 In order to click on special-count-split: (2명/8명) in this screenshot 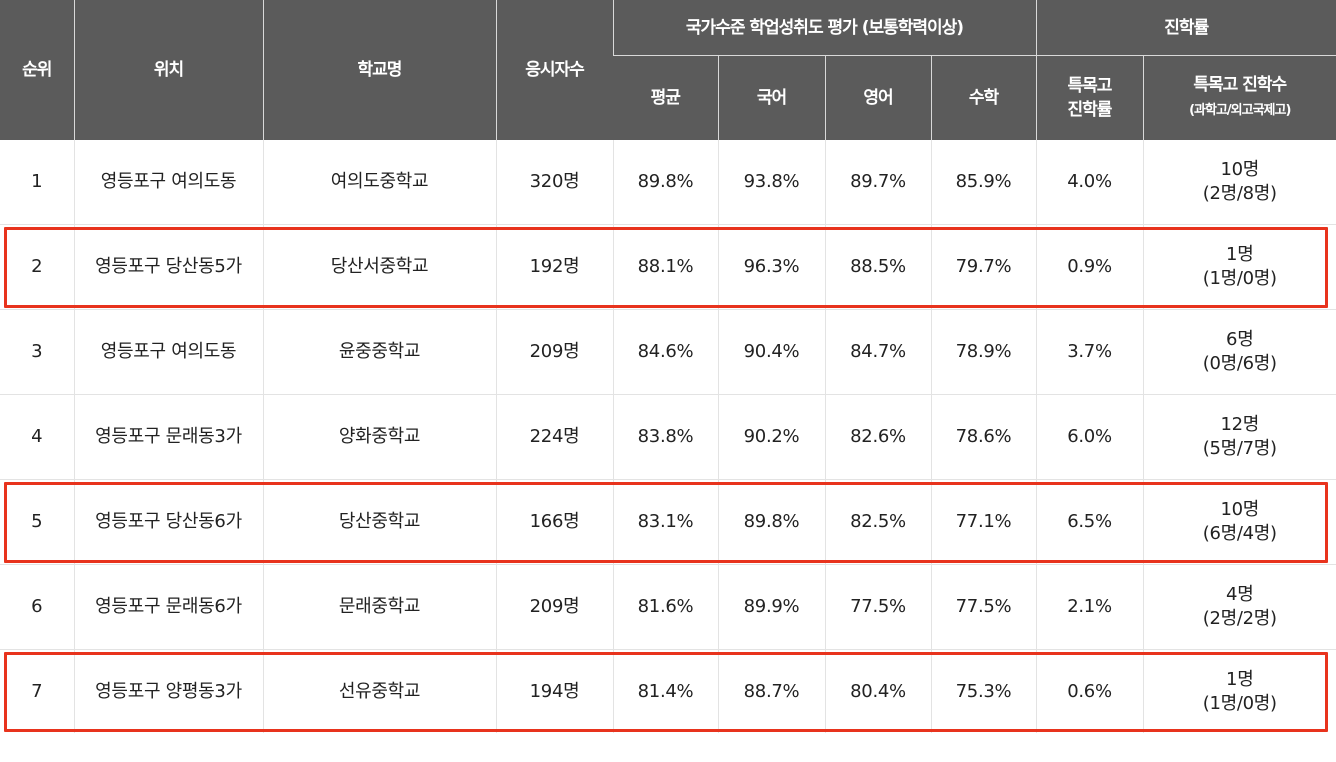, I will do `click(1239, 193)`.